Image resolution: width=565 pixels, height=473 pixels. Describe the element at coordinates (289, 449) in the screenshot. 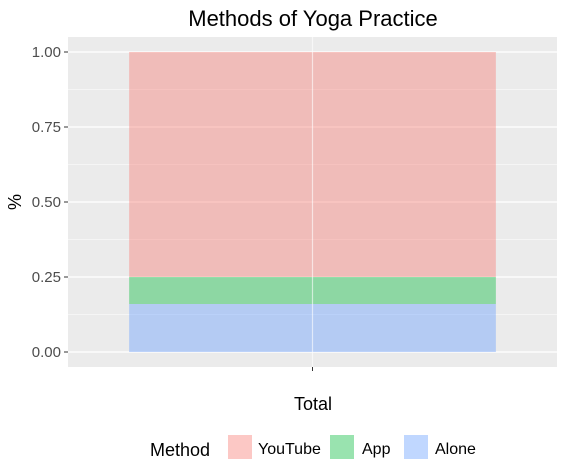

I see `legend-label-youtube: YouTube` at that location.